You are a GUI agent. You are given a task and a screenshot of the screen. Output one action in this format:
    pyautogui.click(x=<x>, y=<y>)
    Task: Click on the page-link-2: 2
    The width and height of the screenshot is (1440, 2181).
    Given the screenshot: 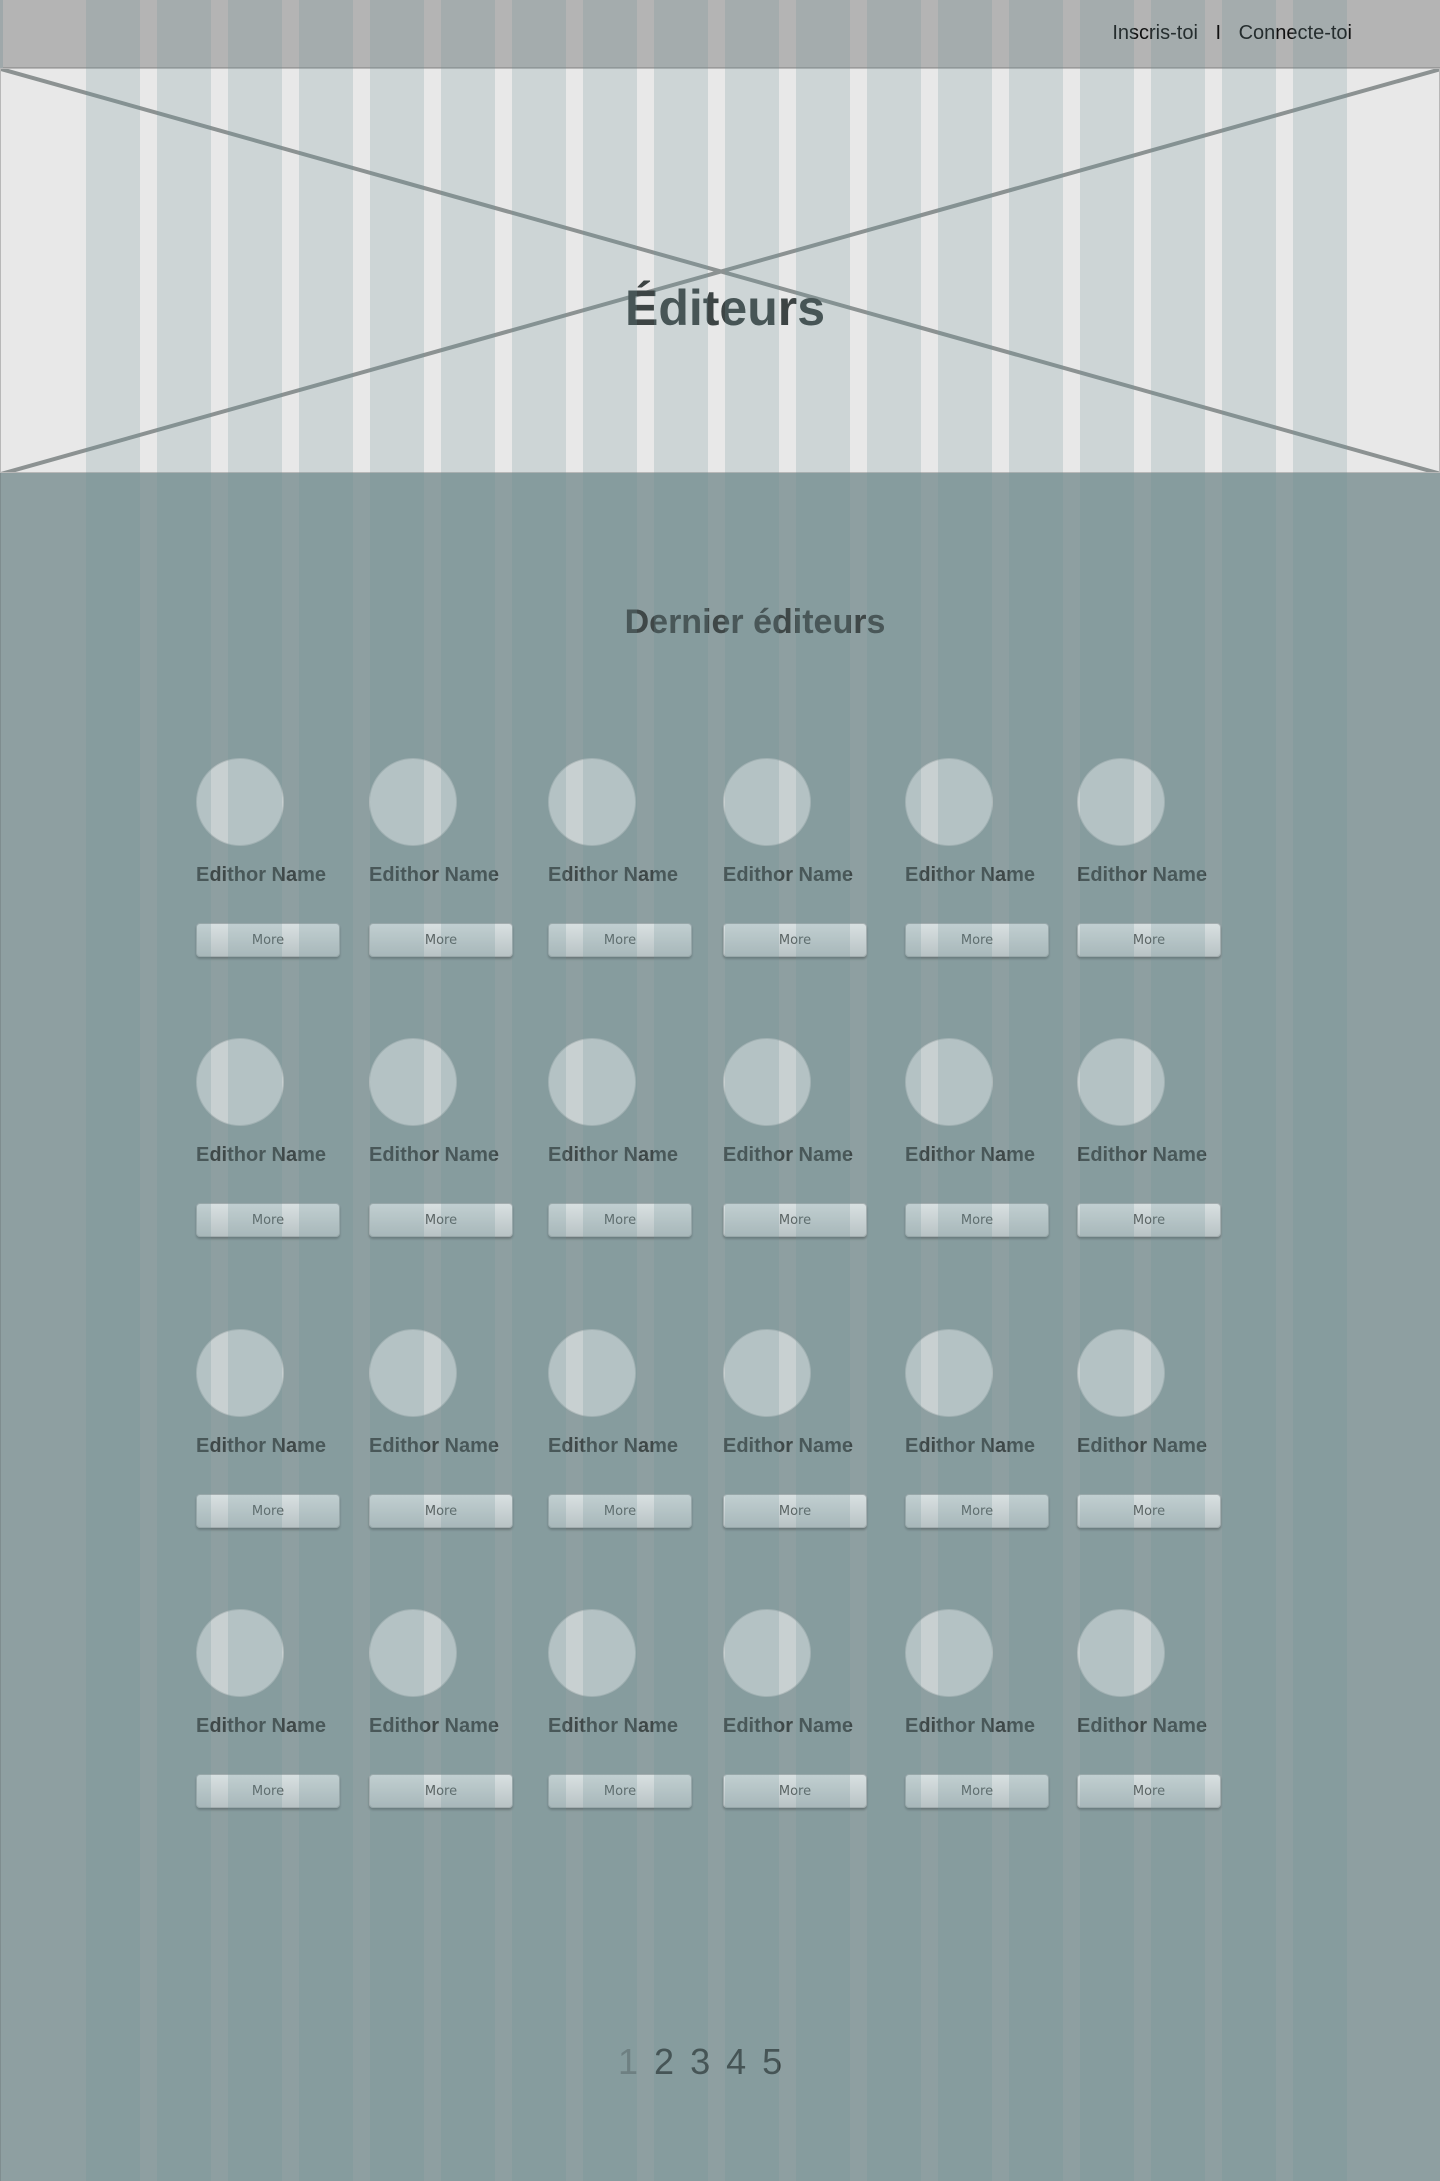 What is the action you would take?
    pyautogui.click(x=664, y=2061)
    